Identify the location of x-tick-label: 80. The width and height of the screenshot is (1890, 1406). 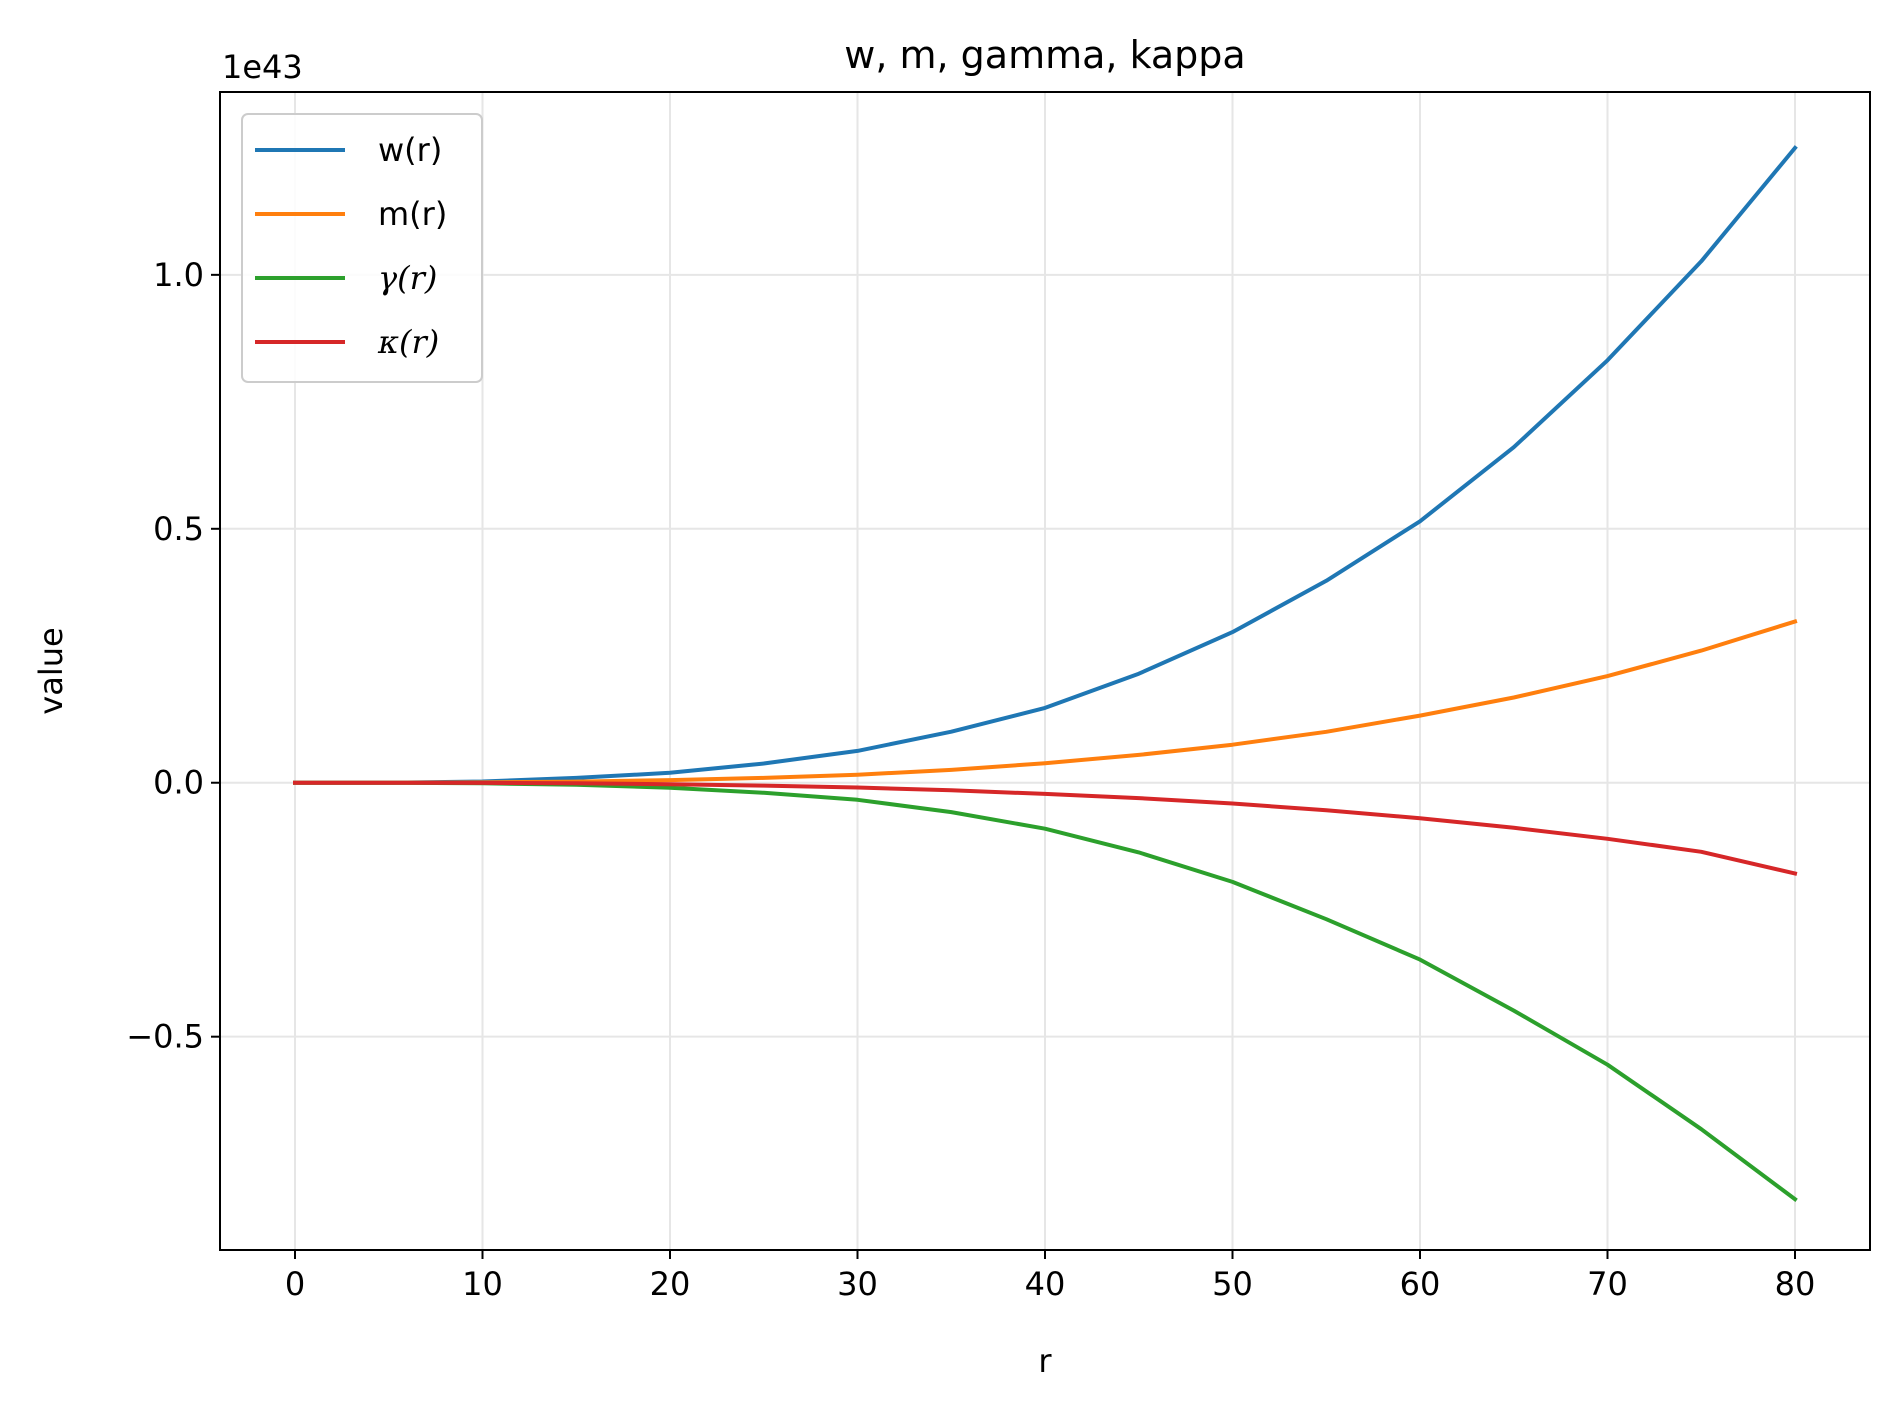
(1795, 1284).